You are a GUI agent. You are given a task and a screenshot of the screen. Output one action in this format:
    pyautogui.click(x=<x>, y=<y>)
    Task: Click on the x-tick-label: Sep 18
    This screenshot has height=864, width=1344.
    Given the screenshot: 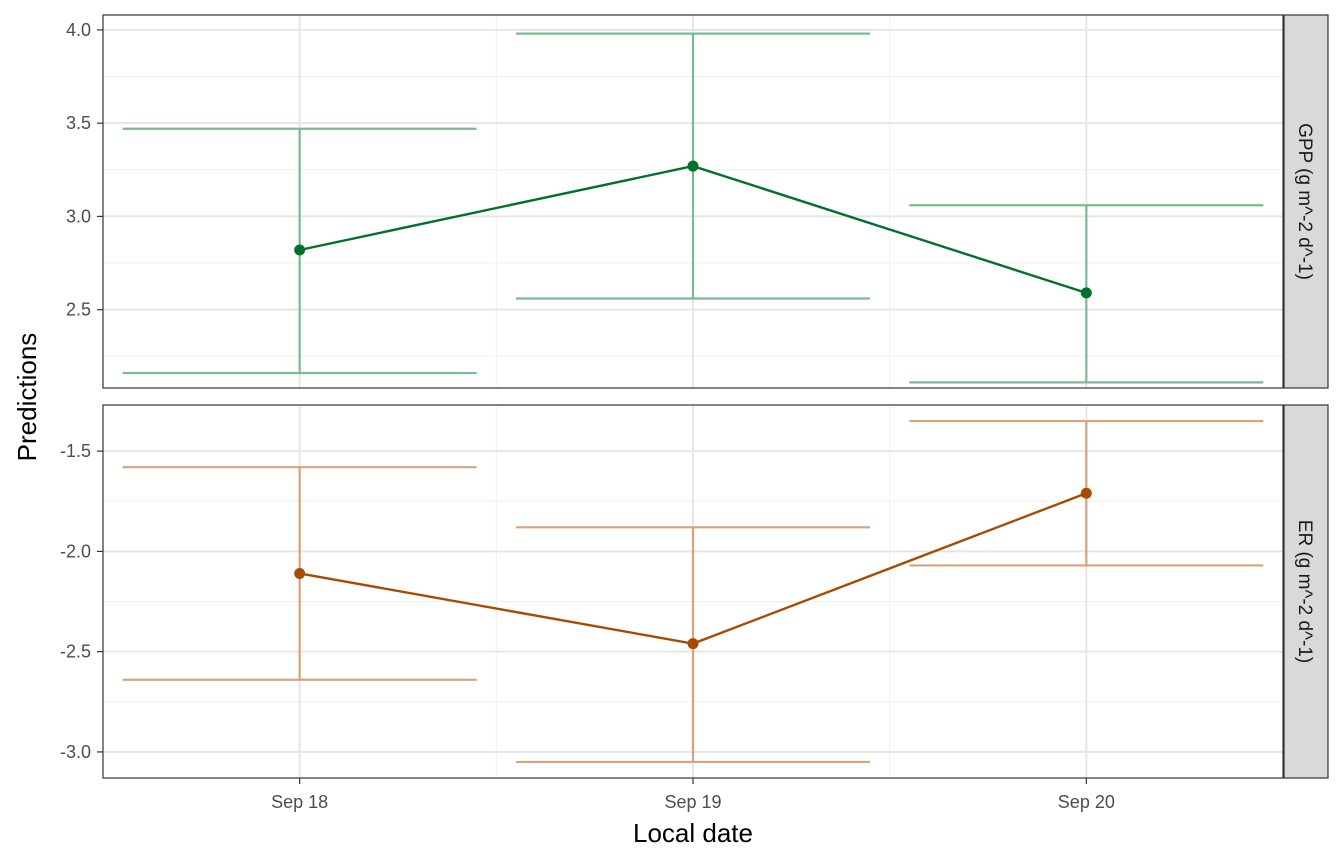 What is the action you would take?
    pyautogui.click(x=299, y=802)
    